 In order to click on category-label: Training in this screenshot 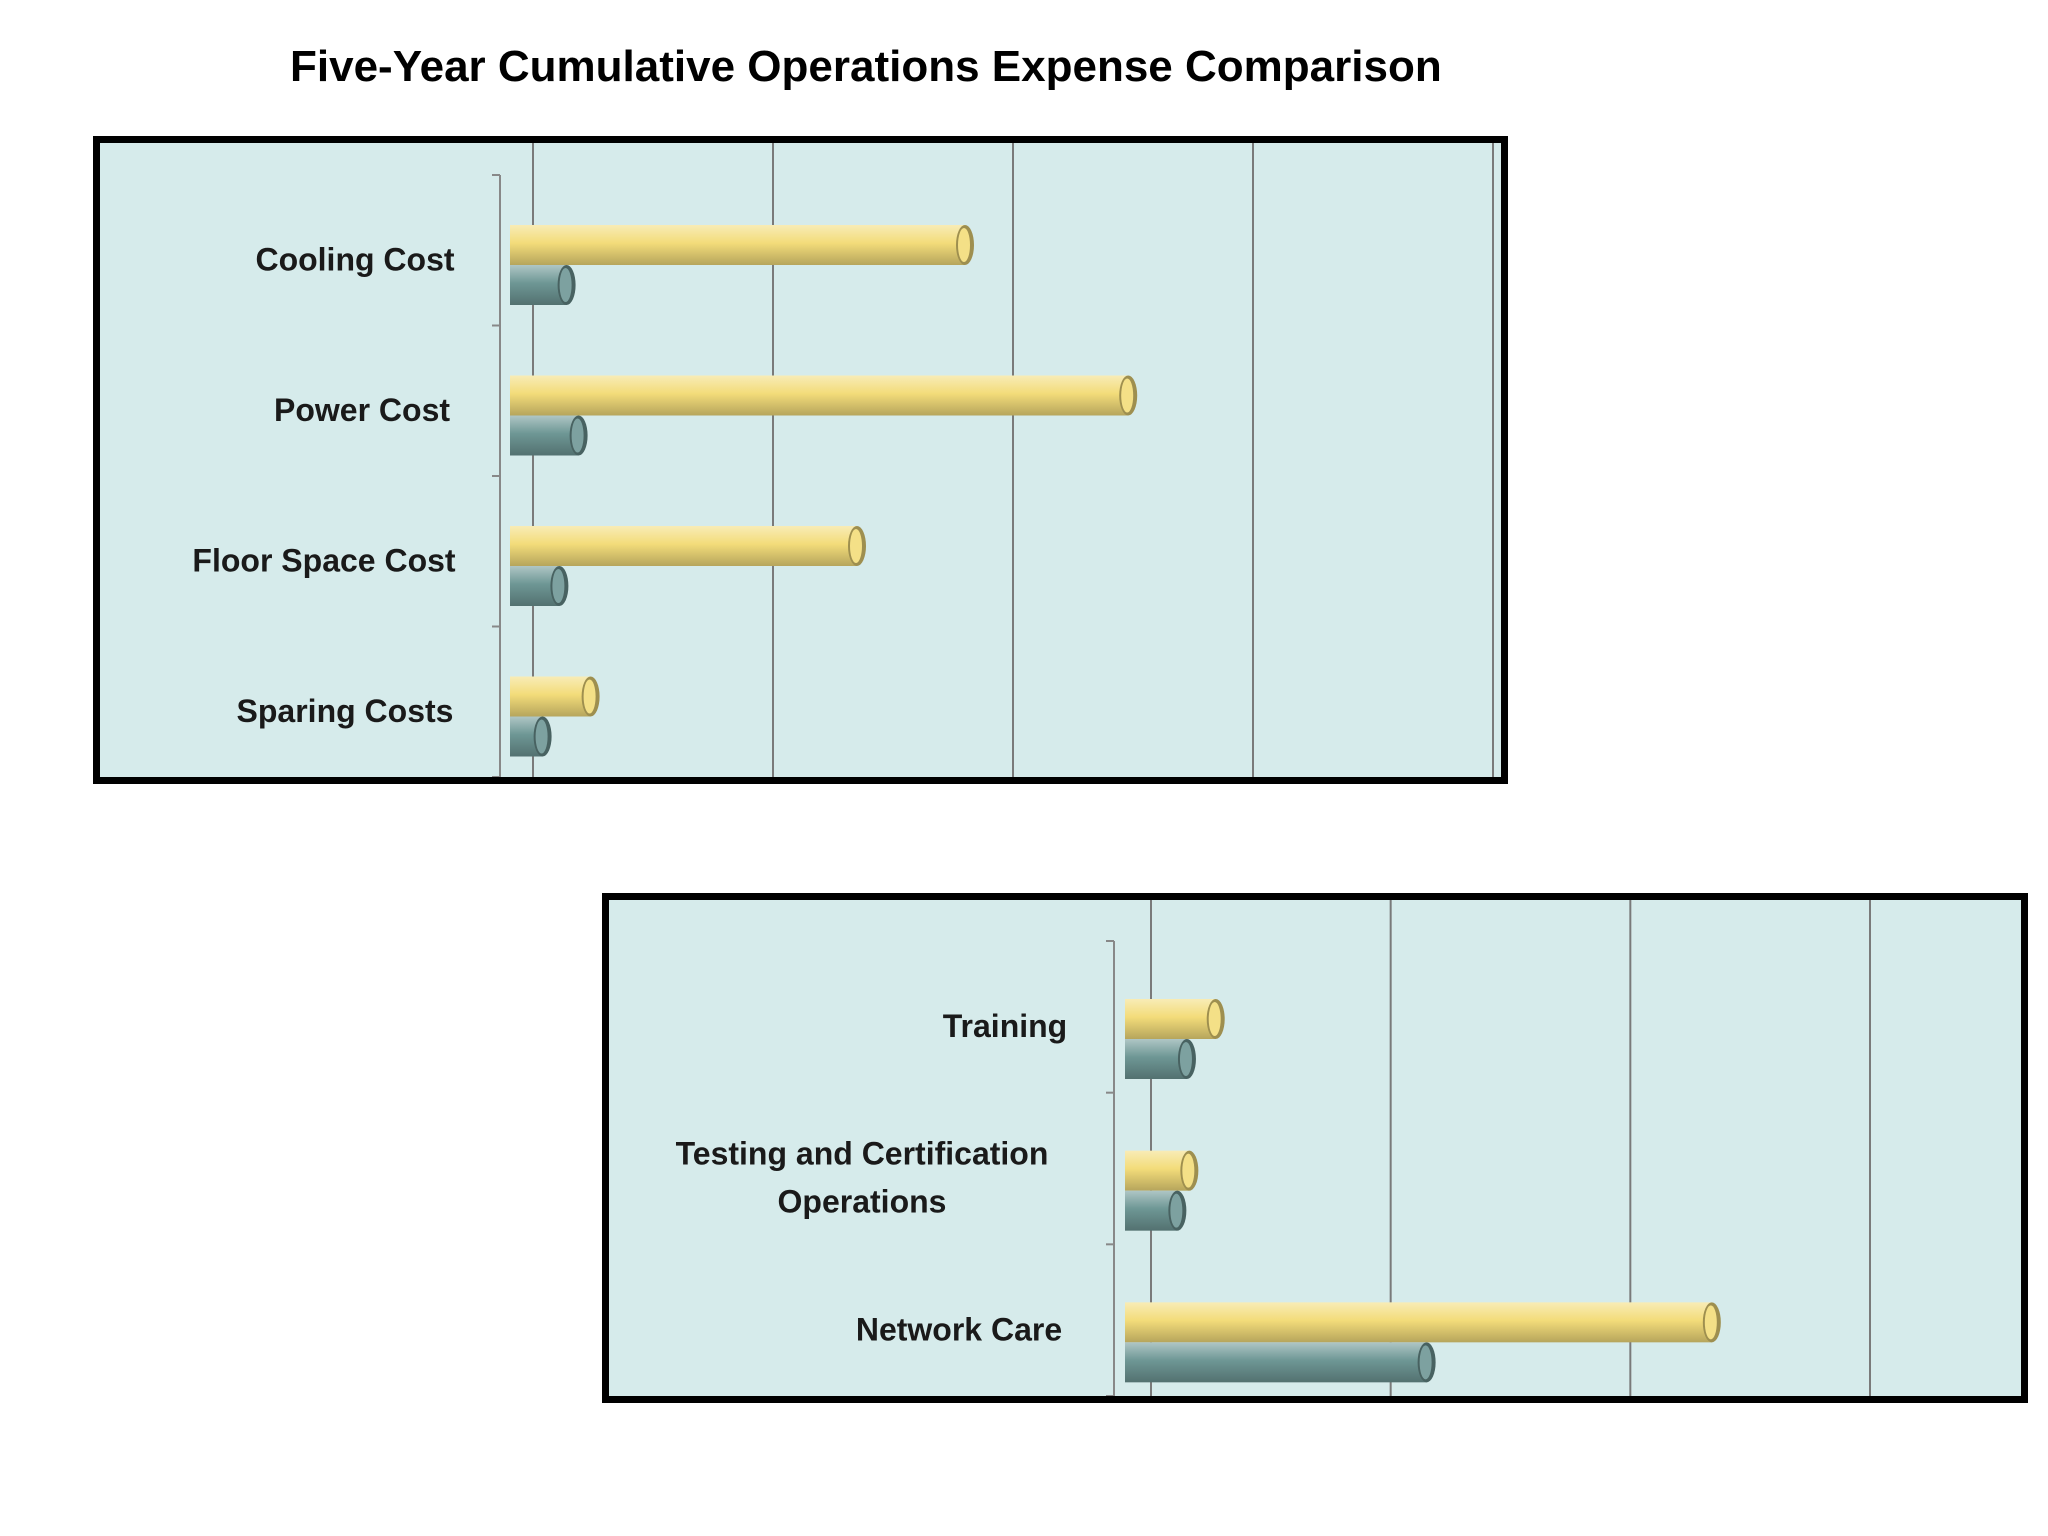, I will do `click(1005, 1026)`.